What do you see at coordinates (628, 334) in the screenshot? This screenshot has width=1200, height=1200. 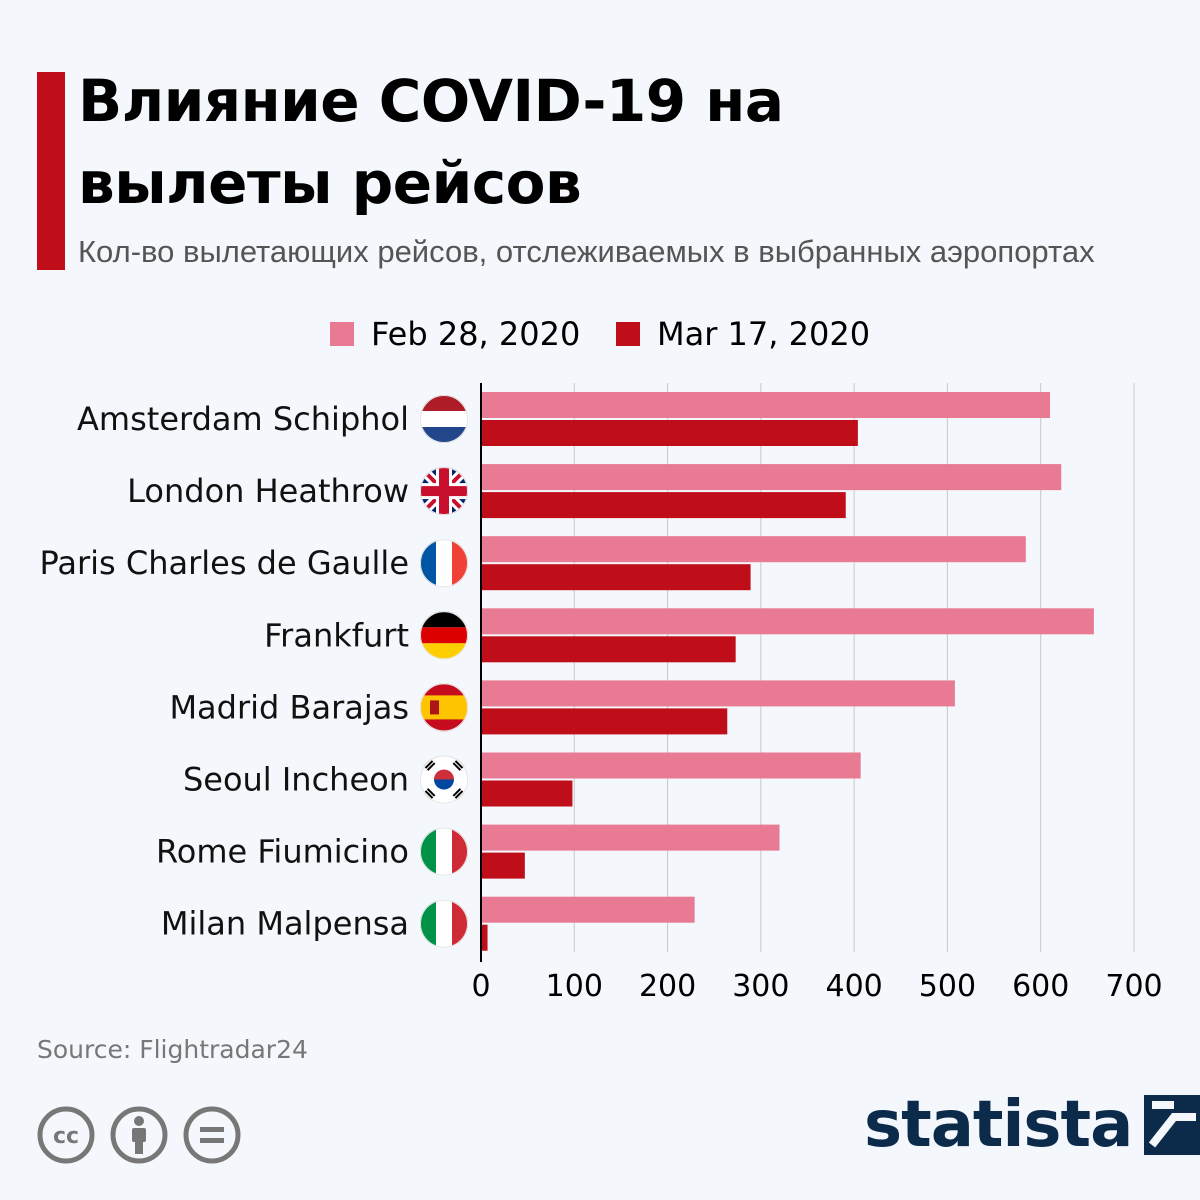 I see `legend-swatch-mar` at bounding box center [628, 334].